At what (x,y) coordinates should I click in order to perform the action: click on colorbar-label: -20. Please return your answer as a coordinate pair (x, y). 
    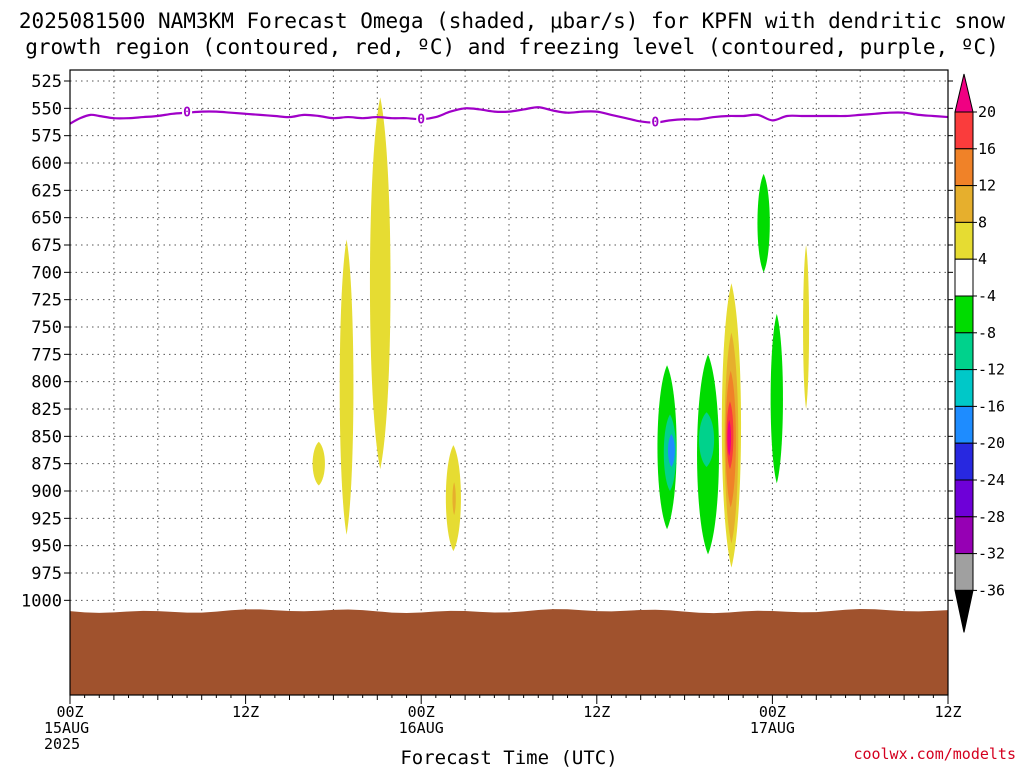
    Looking at the image, I should click on (991, 443).